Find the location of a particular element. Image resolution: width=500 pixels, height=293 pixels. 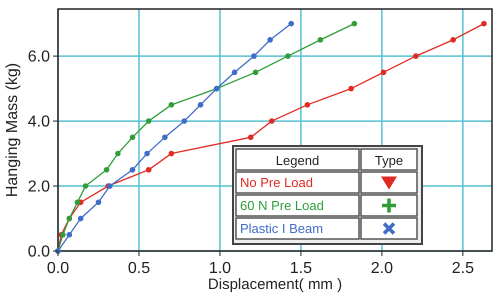

x-tick-label: 2.0 is located at coordinates (382, 268).